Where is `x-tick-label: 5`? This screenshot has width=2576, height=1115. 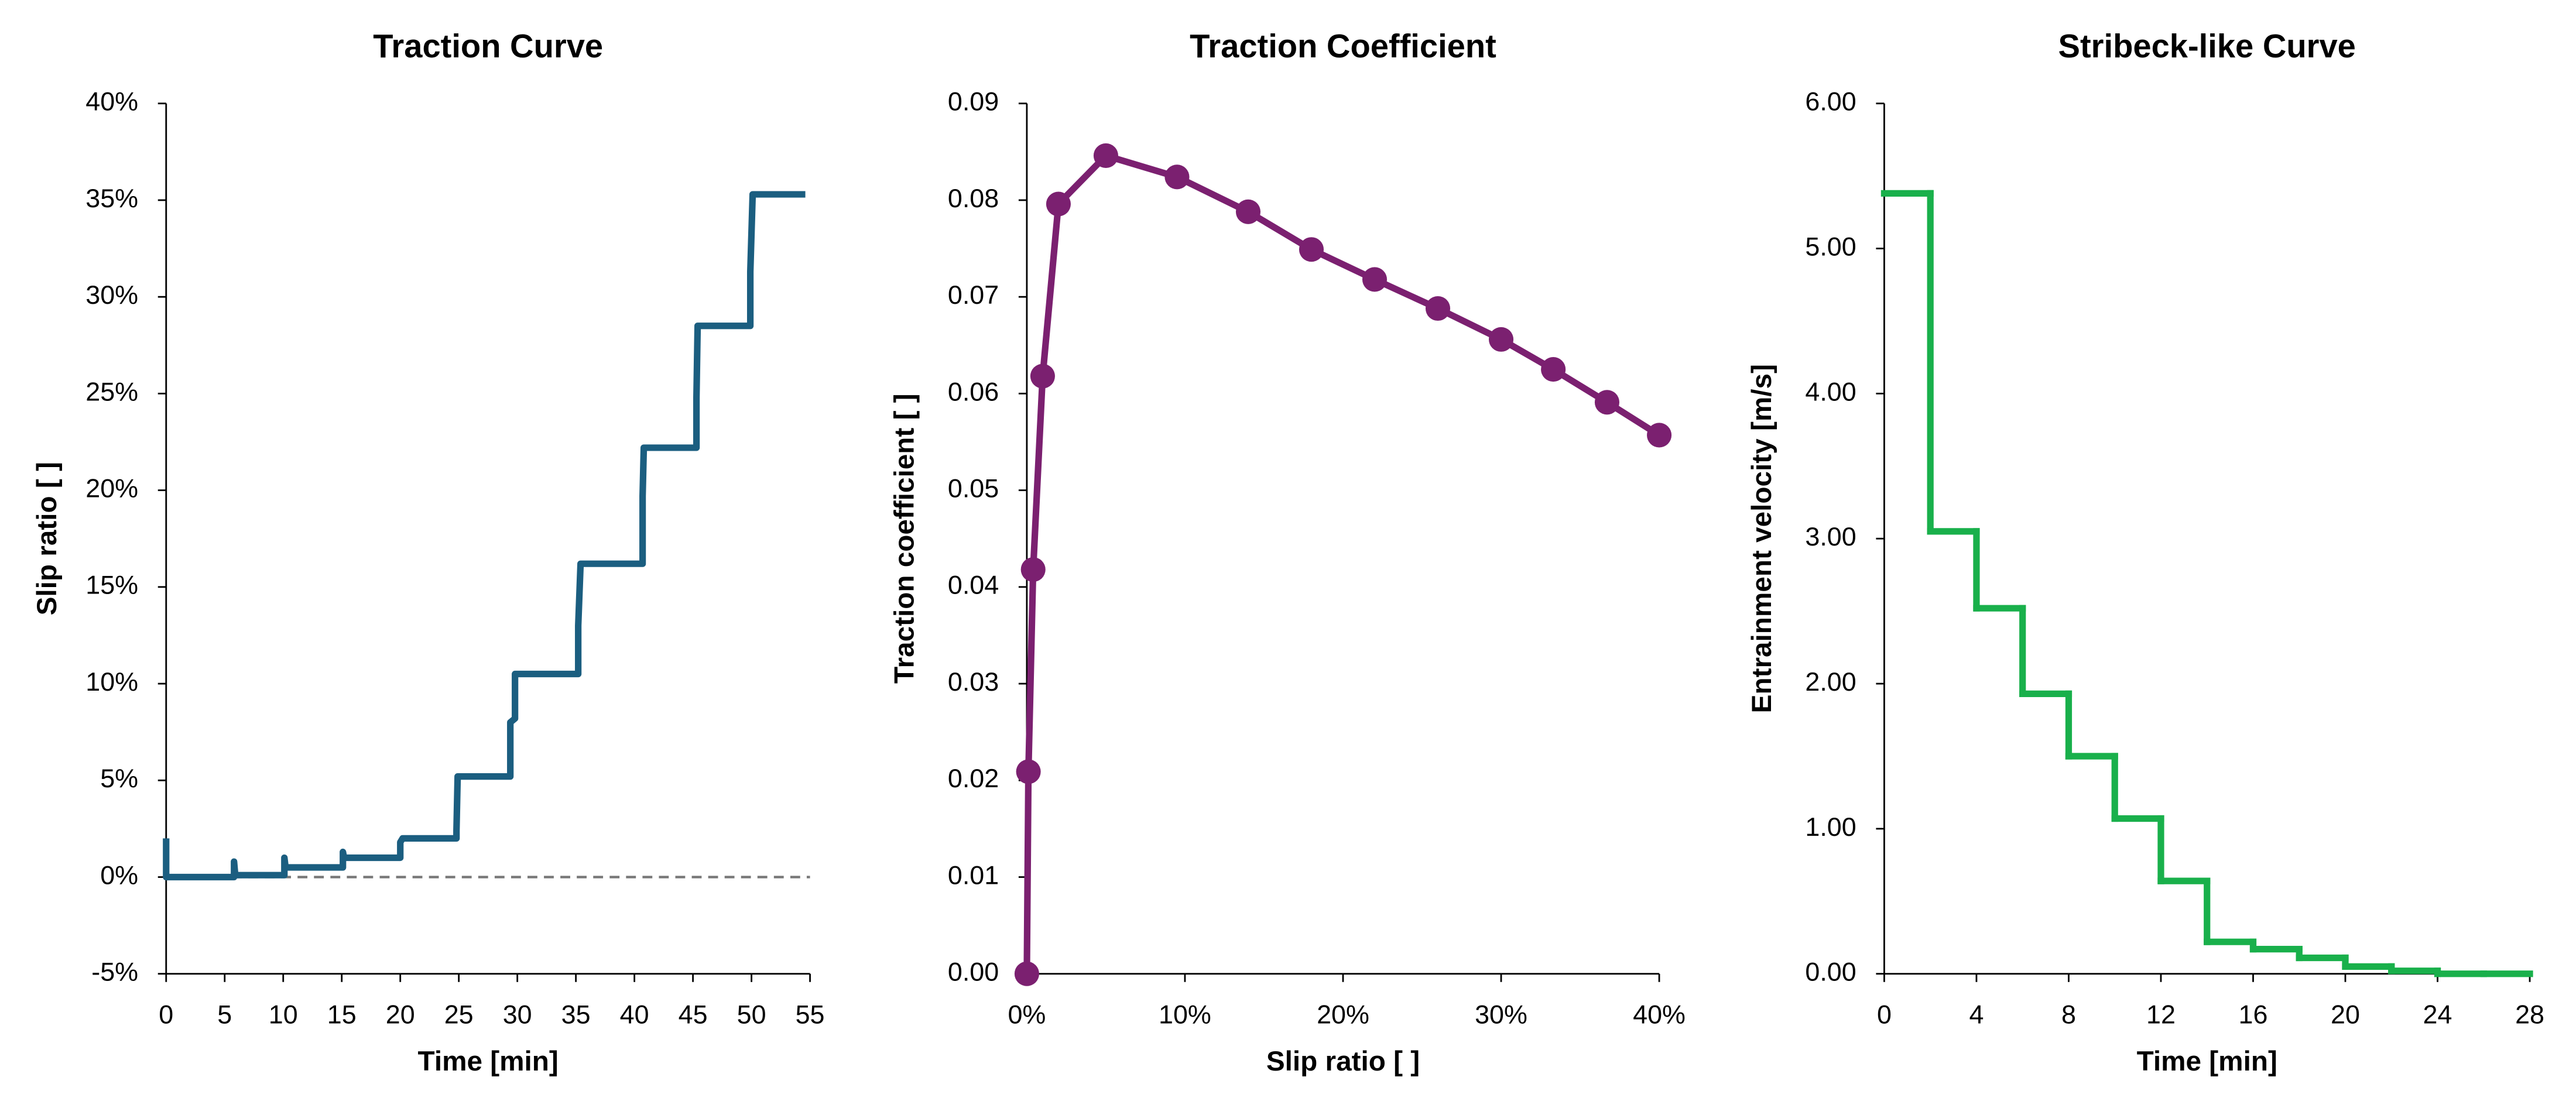
x-tick-label: 5 is located at coordinates (224, 1015).